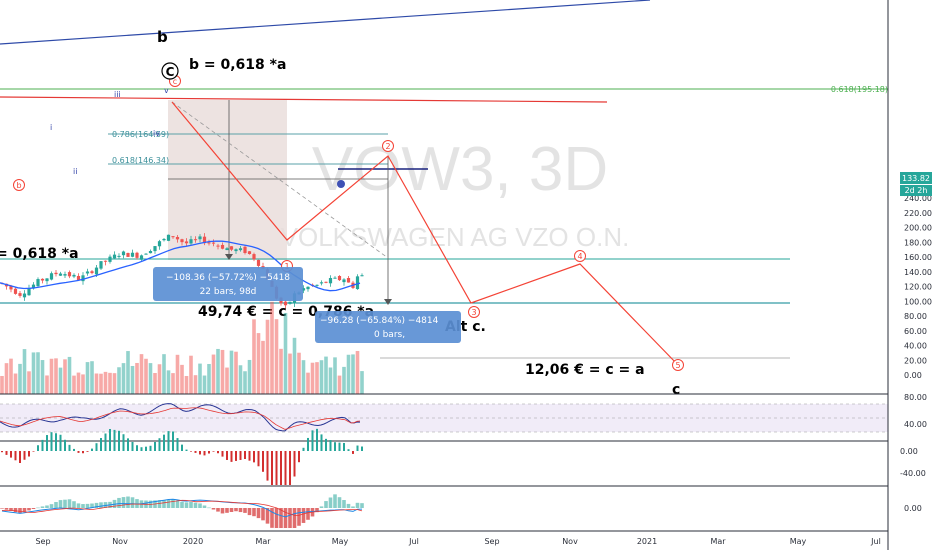 This screenshot has height=550, width=932. I want to click on last-price-value: 133.82, so click(916, 178).